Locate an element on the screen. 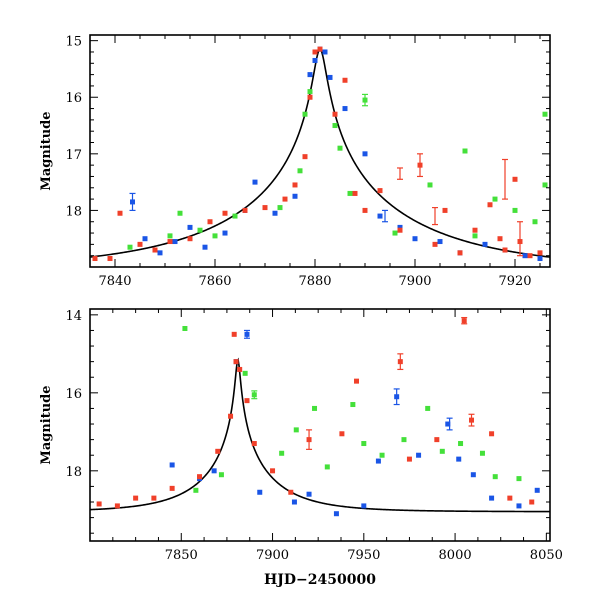 The height and width of the screenshot is (600, 600). y-tick-label: 16 is located at coordinates (73, 394).